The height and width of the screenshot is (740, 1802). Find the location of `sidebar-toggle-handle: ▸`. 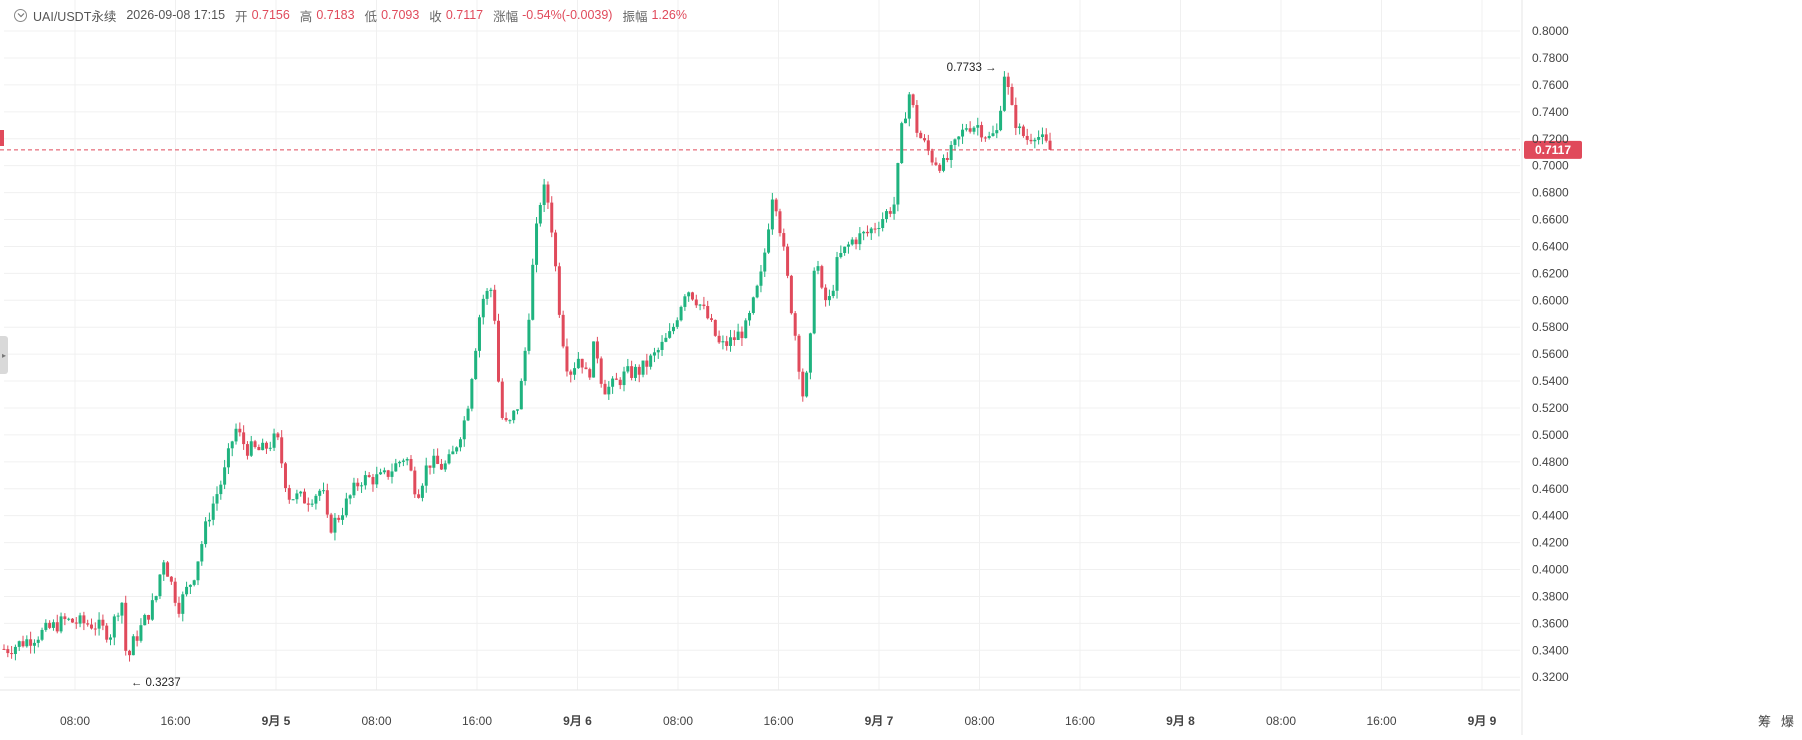

sidebar-toggle-handle: ▸ is located at coordinates (4, 355).